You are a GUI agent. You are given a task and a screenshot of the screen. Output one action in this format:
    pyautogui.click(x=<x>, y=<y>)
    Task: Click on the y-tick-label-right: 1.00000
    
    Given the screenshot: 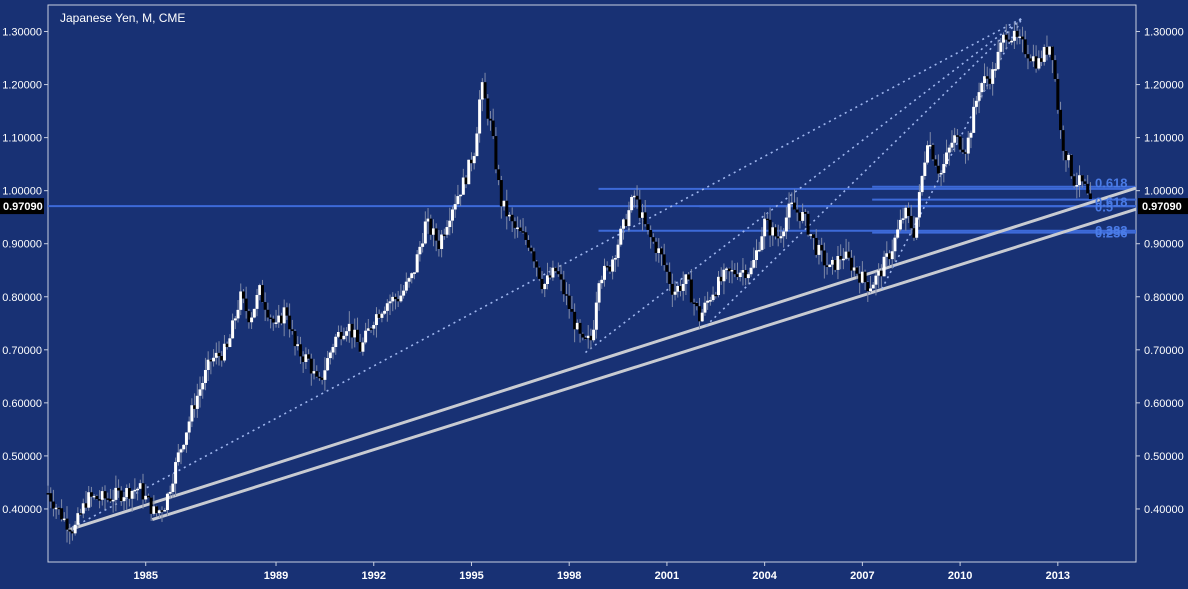 What is the action you would take?
    pyautogui.click(x=1164, y=192)
    